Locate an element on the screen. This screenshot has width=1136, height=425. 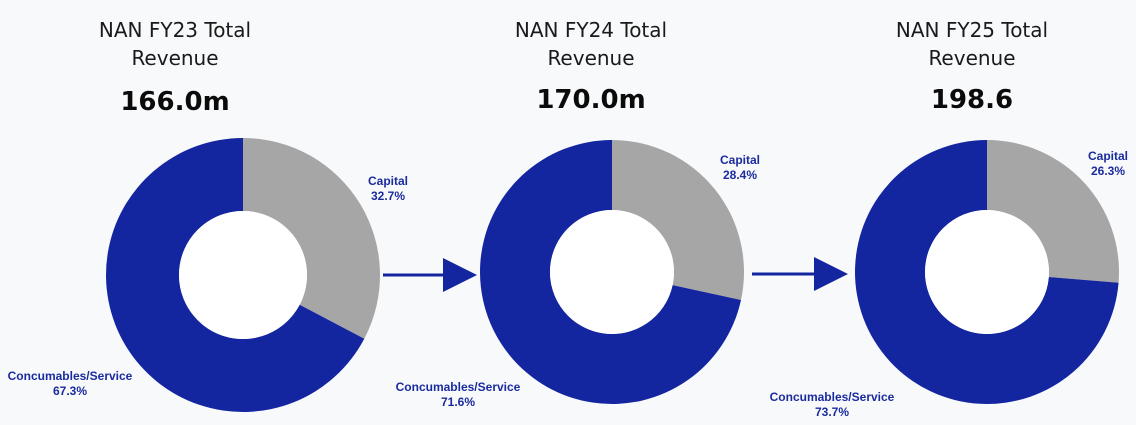
slice-percent-capital: 28.4% is located at coordinates (740, 175).